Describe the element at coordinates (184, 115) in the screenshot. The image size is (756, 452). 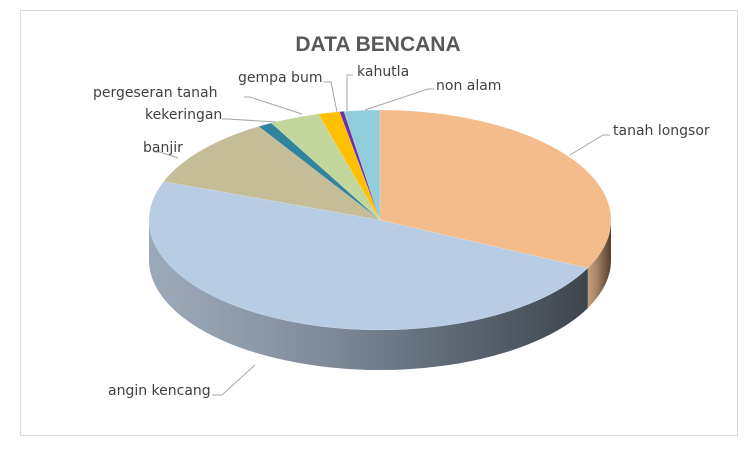
I see `label-kekeringan: kekeringan` at that location.